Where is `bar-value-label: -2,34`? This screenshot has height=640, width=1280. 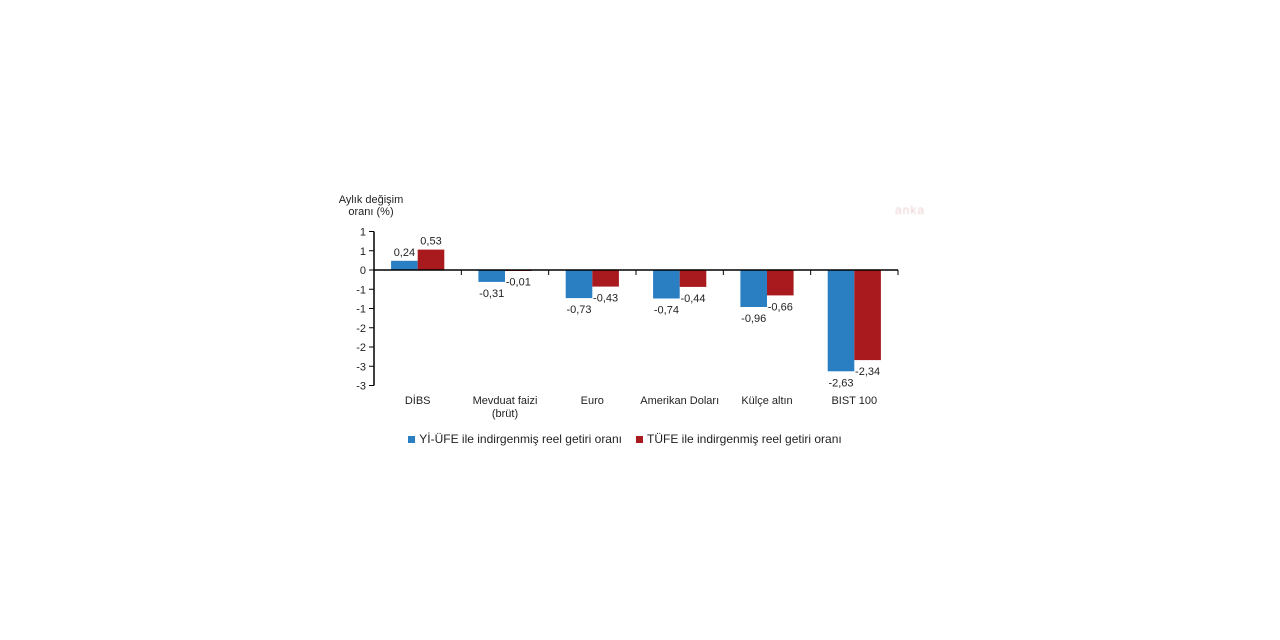 bar-value-label: -2,34 is located at coordinates (867, 372).